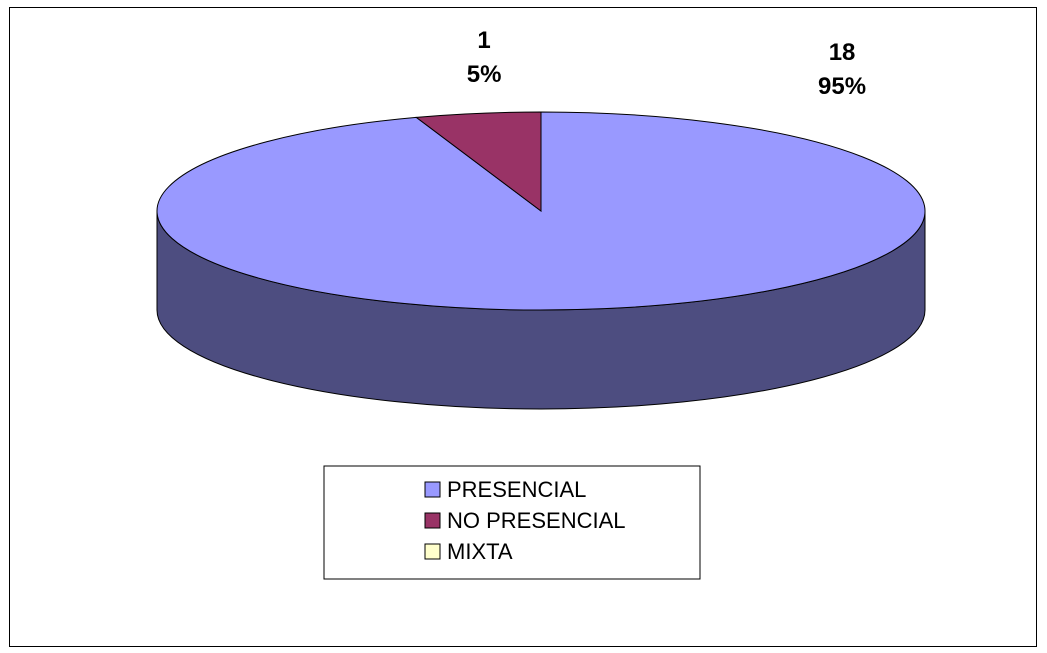 The width and height of the screenshot is (1047, 653). What do you see at coordinates (432, 520) in the screenshot?
I see `legend-swatch-no-presencial` at bounding box center [432, 520].